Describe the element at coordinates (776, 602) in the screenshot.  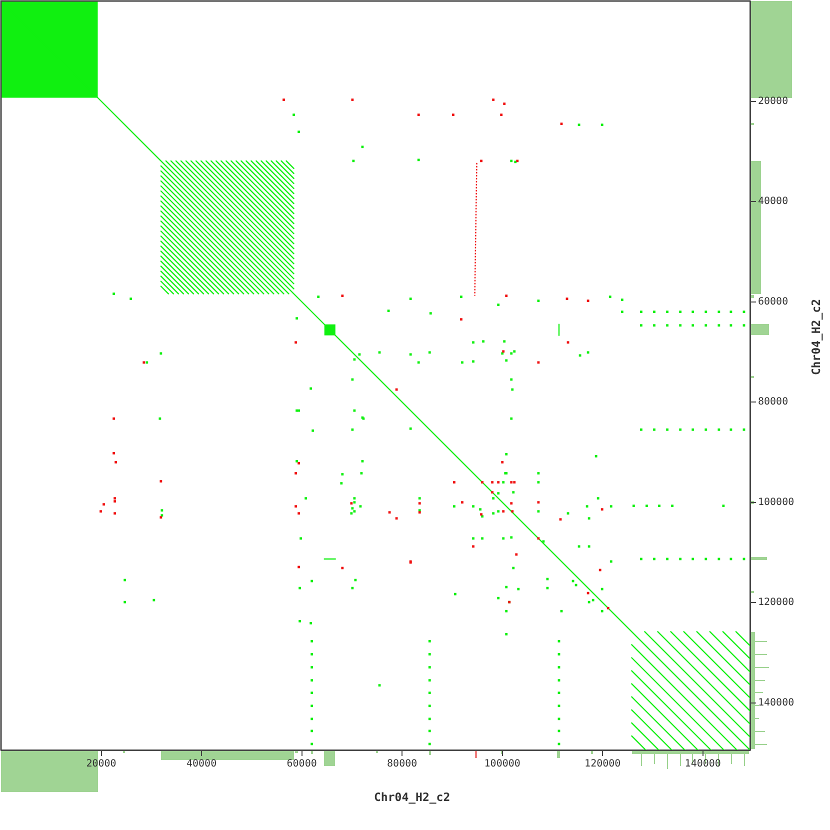
I see `y-tick-label: 120000` at that location.